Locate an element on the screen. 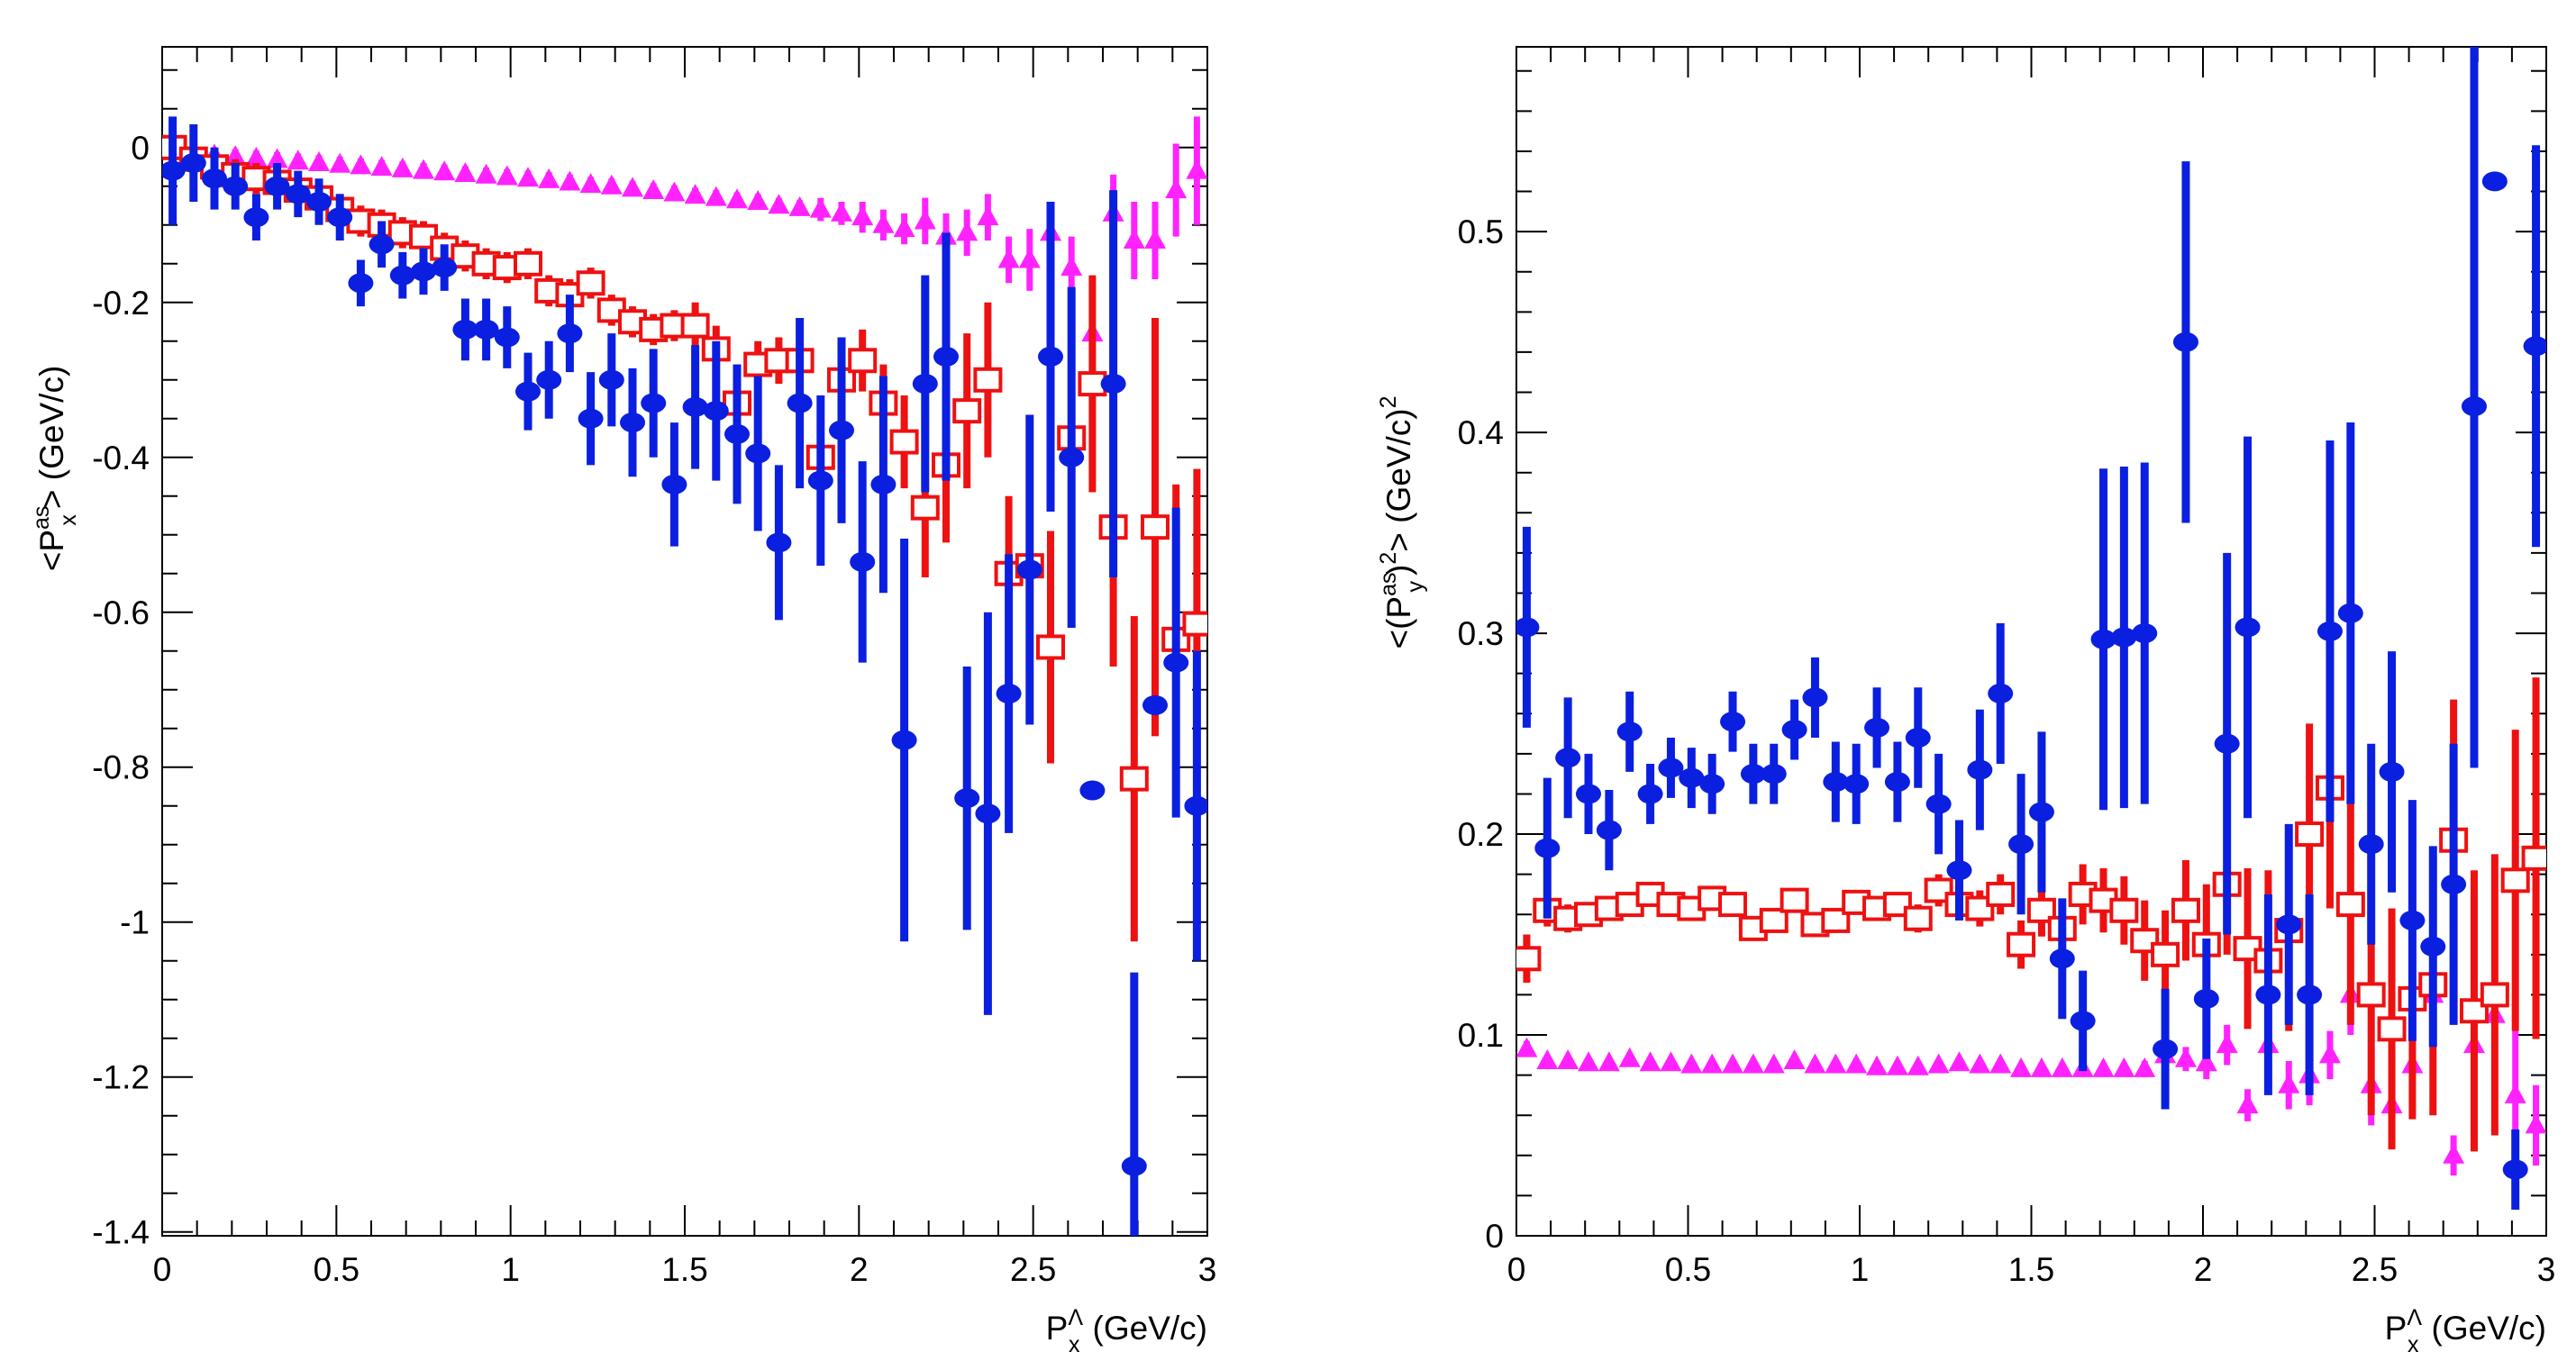 The image size is (2576, 1370). y-tick-label: -1.2 is located at coordinates (121, 1077).